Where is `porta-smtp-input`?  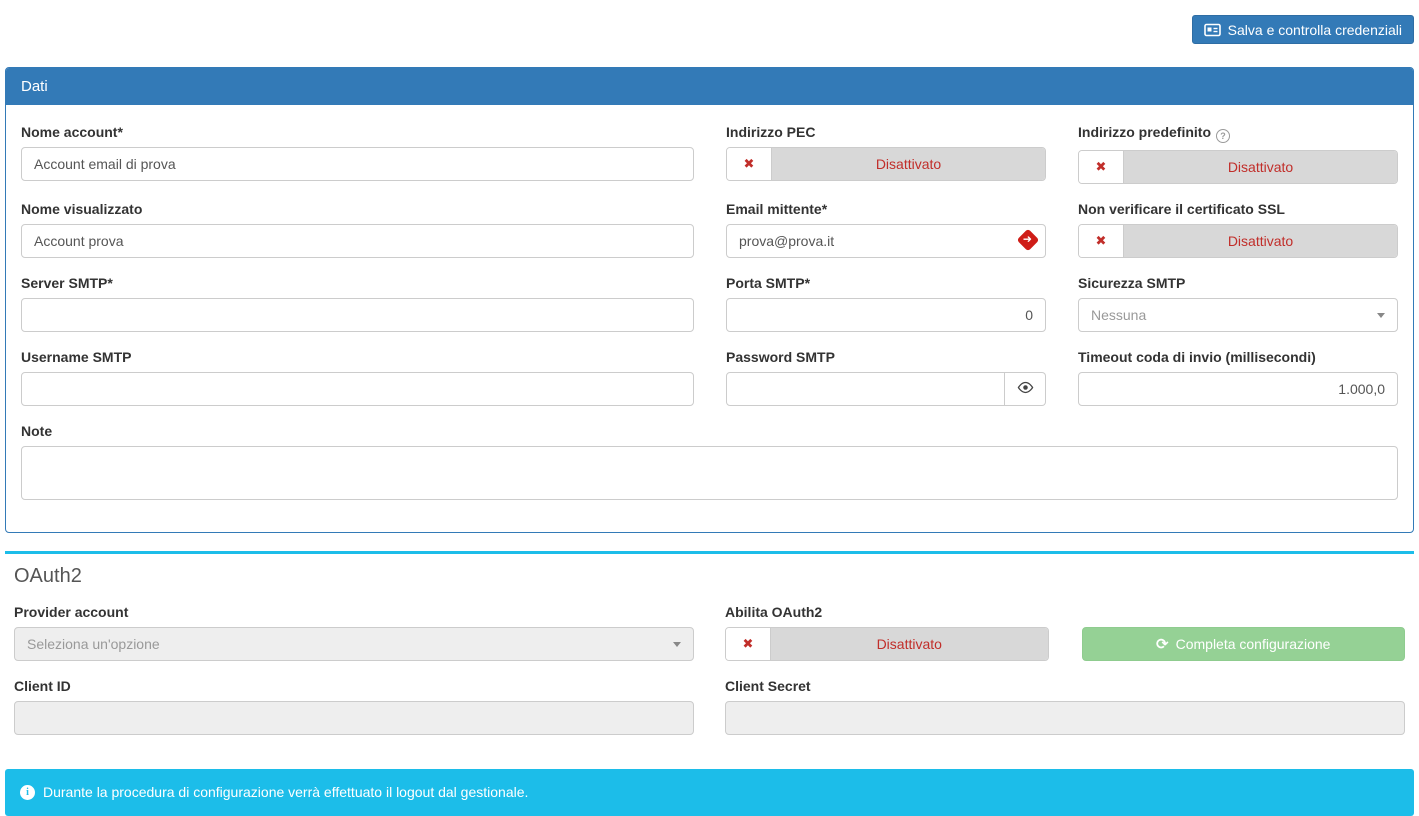 porta-smtp-input is located at coordinates (886, 315).